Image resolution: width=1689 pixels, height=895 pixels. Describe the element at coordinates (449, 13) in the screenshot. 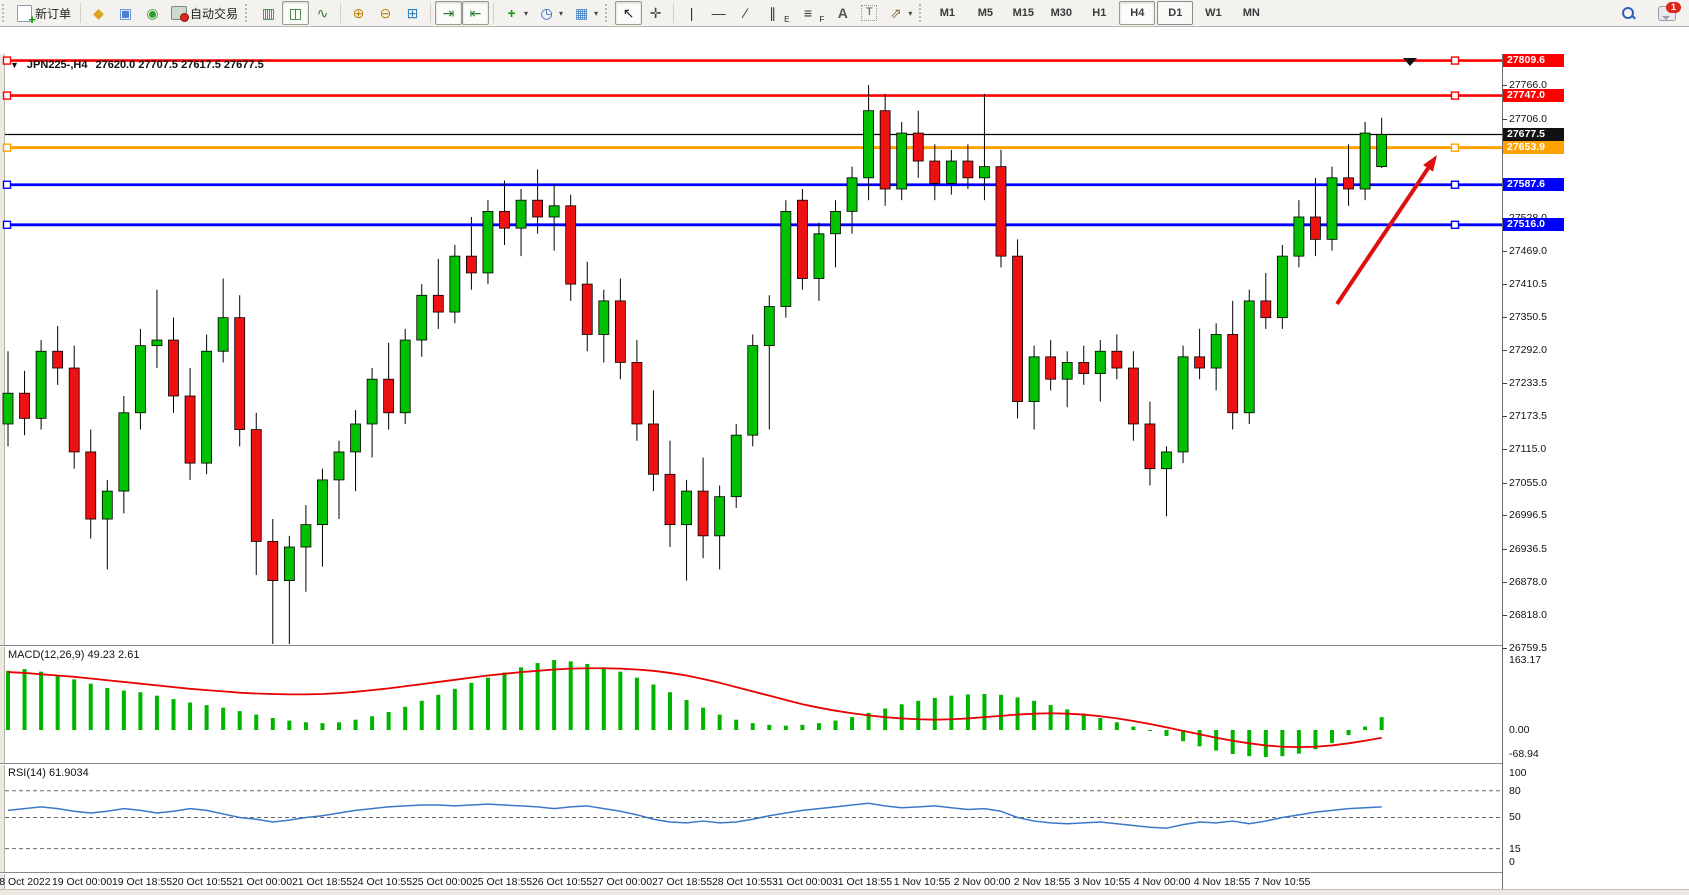

I see `autoscroll-button: ⇥` at that location.